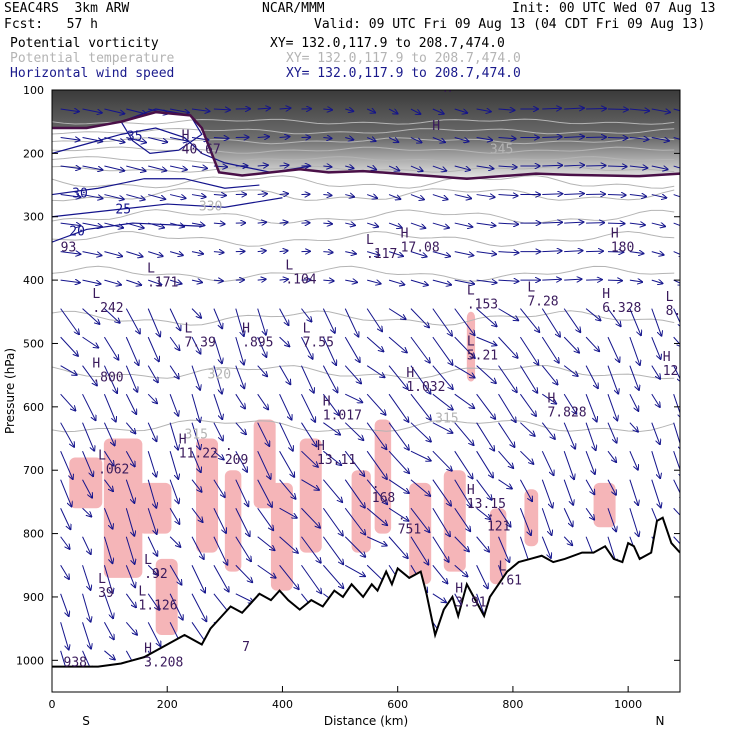  I want to click on stratosphere-area, so click(366, 134).